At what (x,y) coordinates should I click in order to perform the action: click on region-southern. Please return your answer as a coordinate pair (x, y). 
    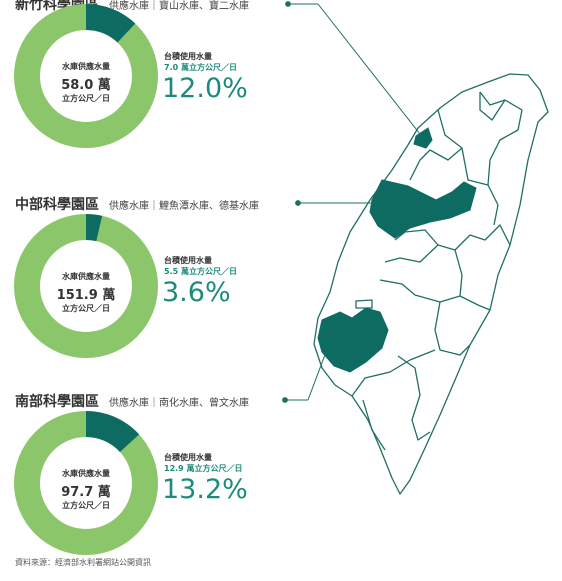
    Looking at the image, I should click on (353, 340).